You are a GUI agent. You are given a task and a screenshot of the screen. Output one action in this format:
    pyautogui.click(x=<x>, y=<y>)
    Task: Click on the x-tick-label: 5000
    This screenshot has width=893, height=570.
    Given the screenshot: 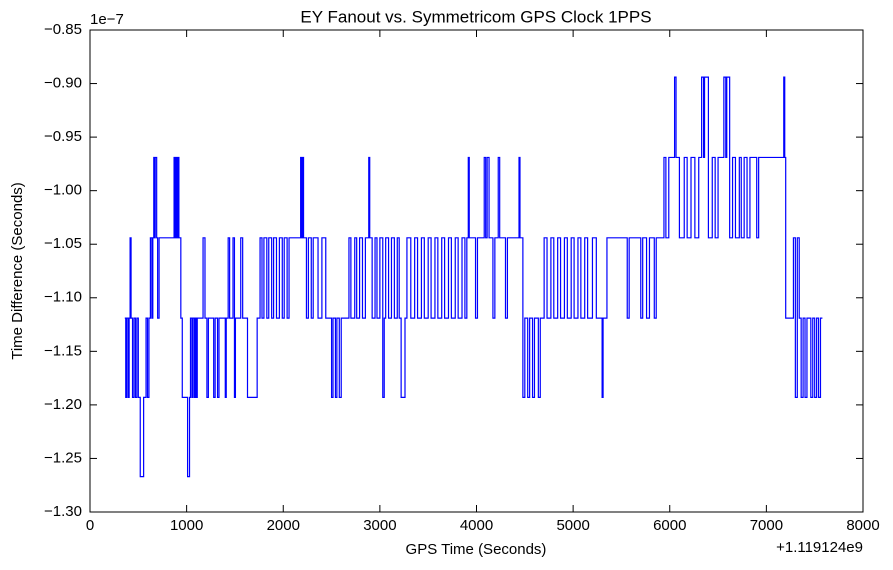 What is the action you would take?
    pyautogui.click(x=572, y=525)
    